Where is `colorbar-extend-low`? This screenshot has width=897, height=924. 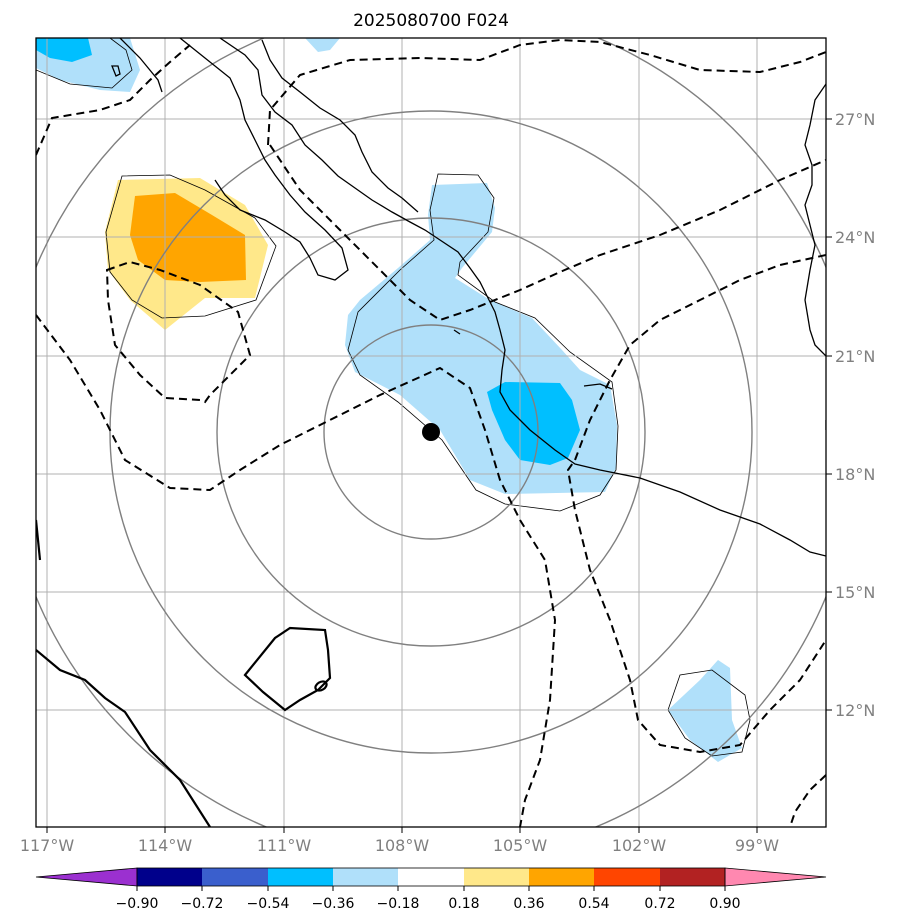
colorbar-extend-low is located at coordinates (86, 877).